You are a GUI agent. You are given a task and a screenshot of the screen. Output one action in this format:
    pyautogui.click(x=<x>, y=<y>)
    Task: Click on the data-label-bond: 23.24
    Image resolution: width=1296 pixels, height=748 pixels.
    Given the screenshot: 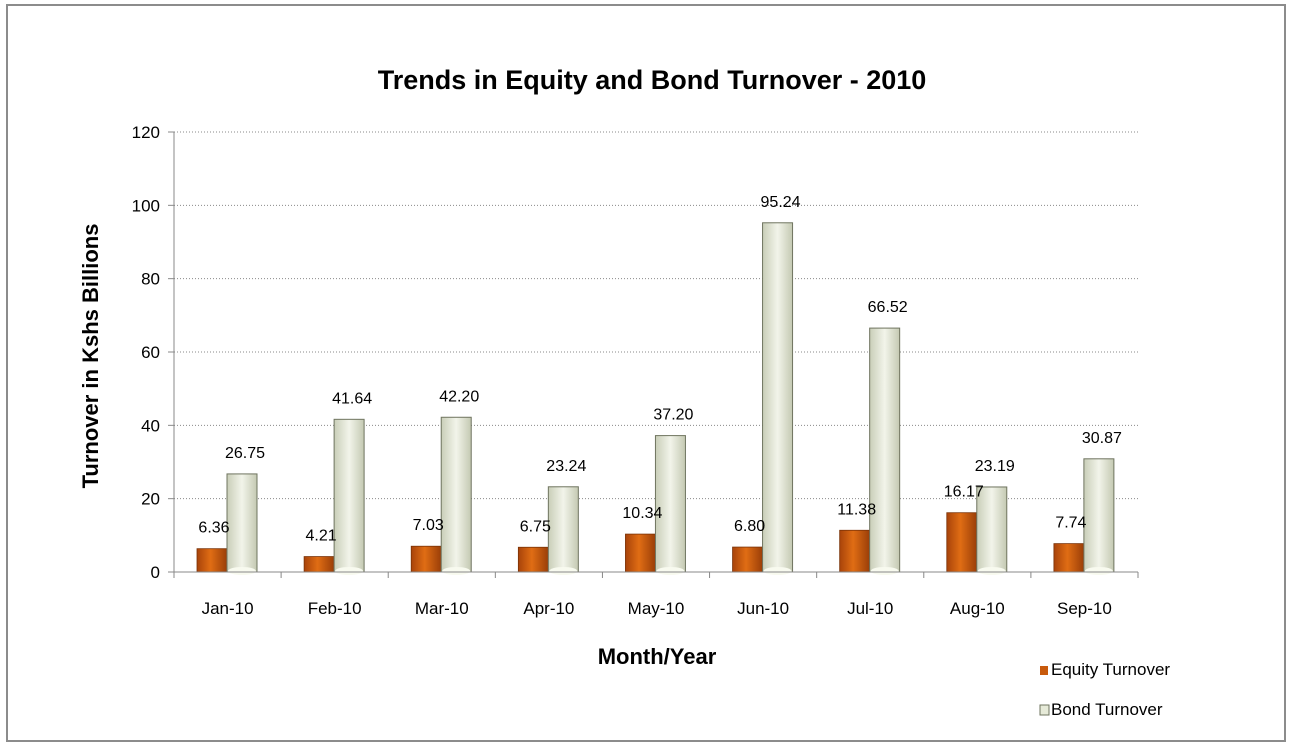 What is the action you would take?
    pyautogui.click(x=566, y=466)
    